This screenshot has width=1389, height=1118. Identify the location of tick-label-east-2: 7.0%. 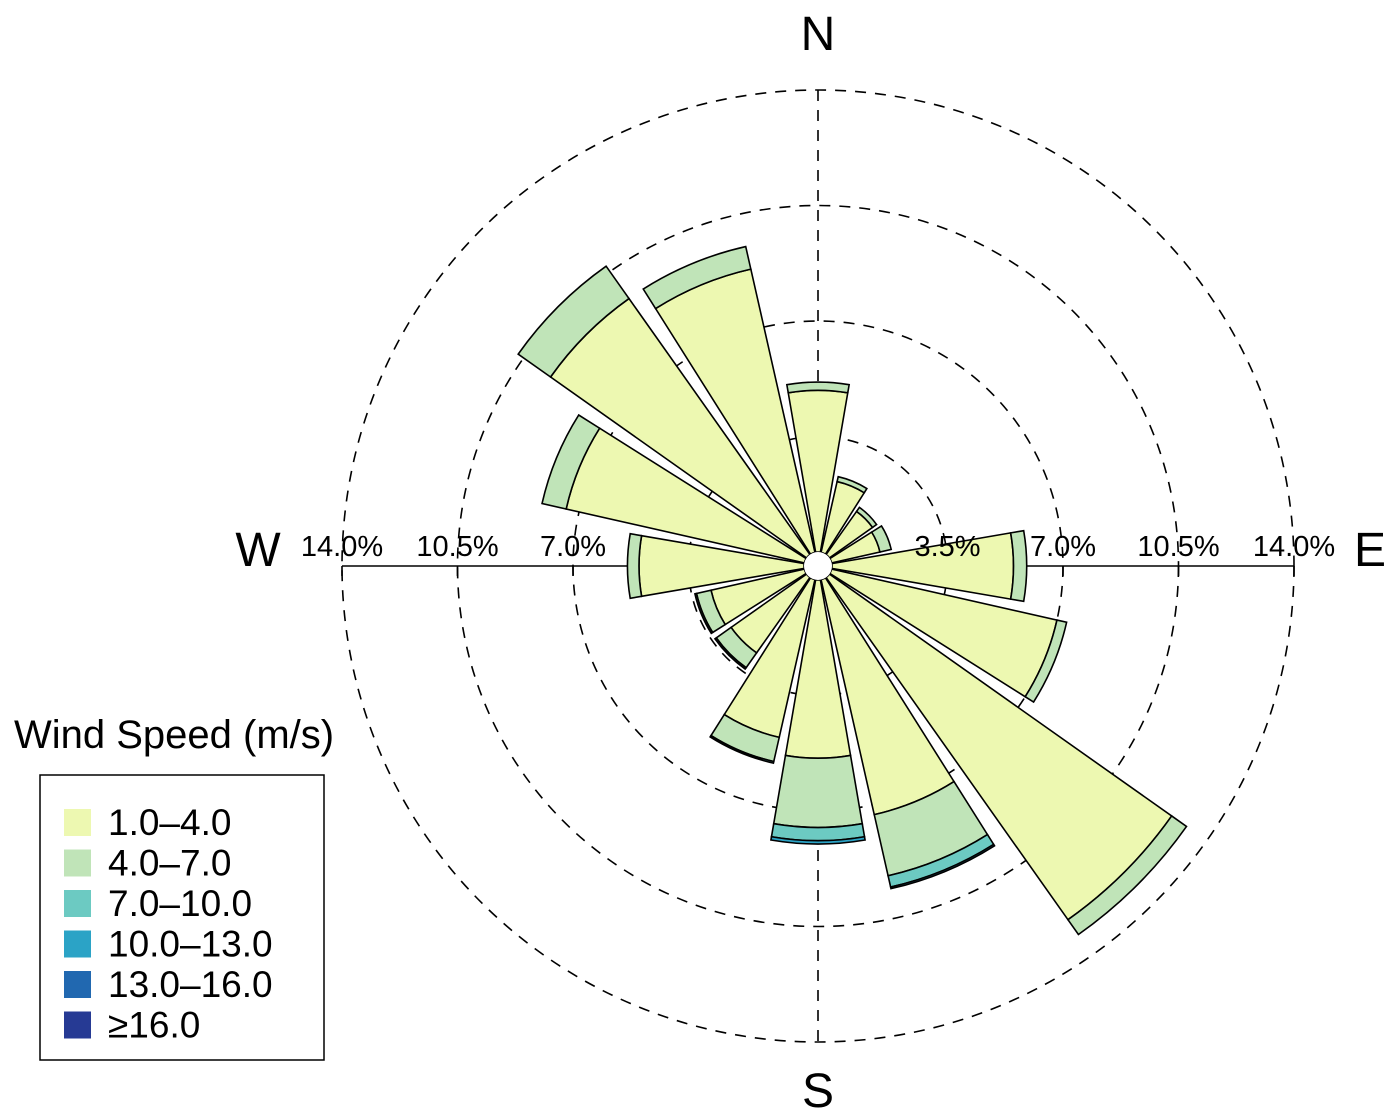
(1063, 547).